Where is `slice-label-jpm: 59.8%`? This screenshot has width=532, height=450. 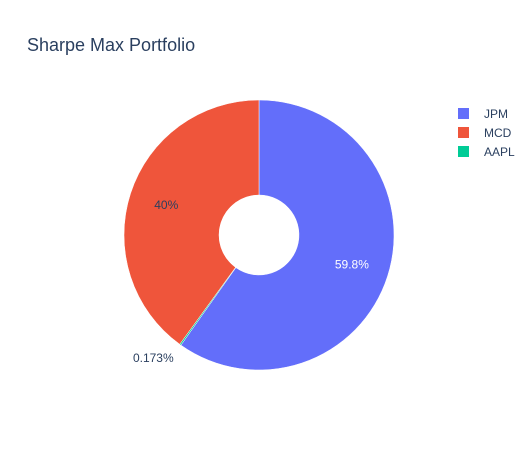
slice-label-jpm: 59.8% is located at coordinates (352, 265).